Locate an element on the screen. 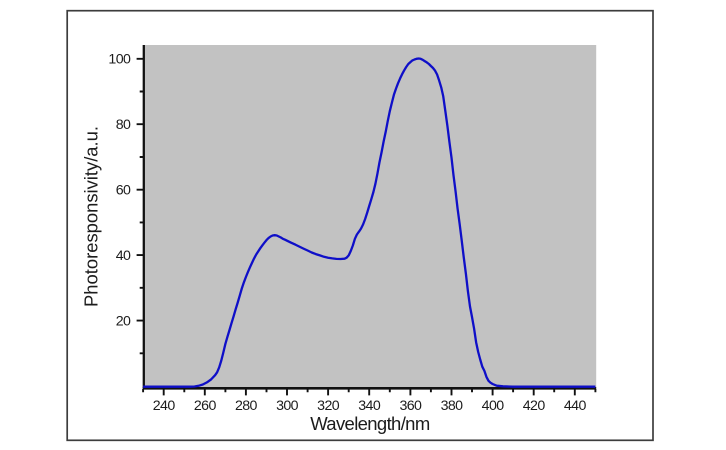 The image size is (726, 450). svg-text: Photoresponsivity/a.u. is located at coordinates (91, 216).